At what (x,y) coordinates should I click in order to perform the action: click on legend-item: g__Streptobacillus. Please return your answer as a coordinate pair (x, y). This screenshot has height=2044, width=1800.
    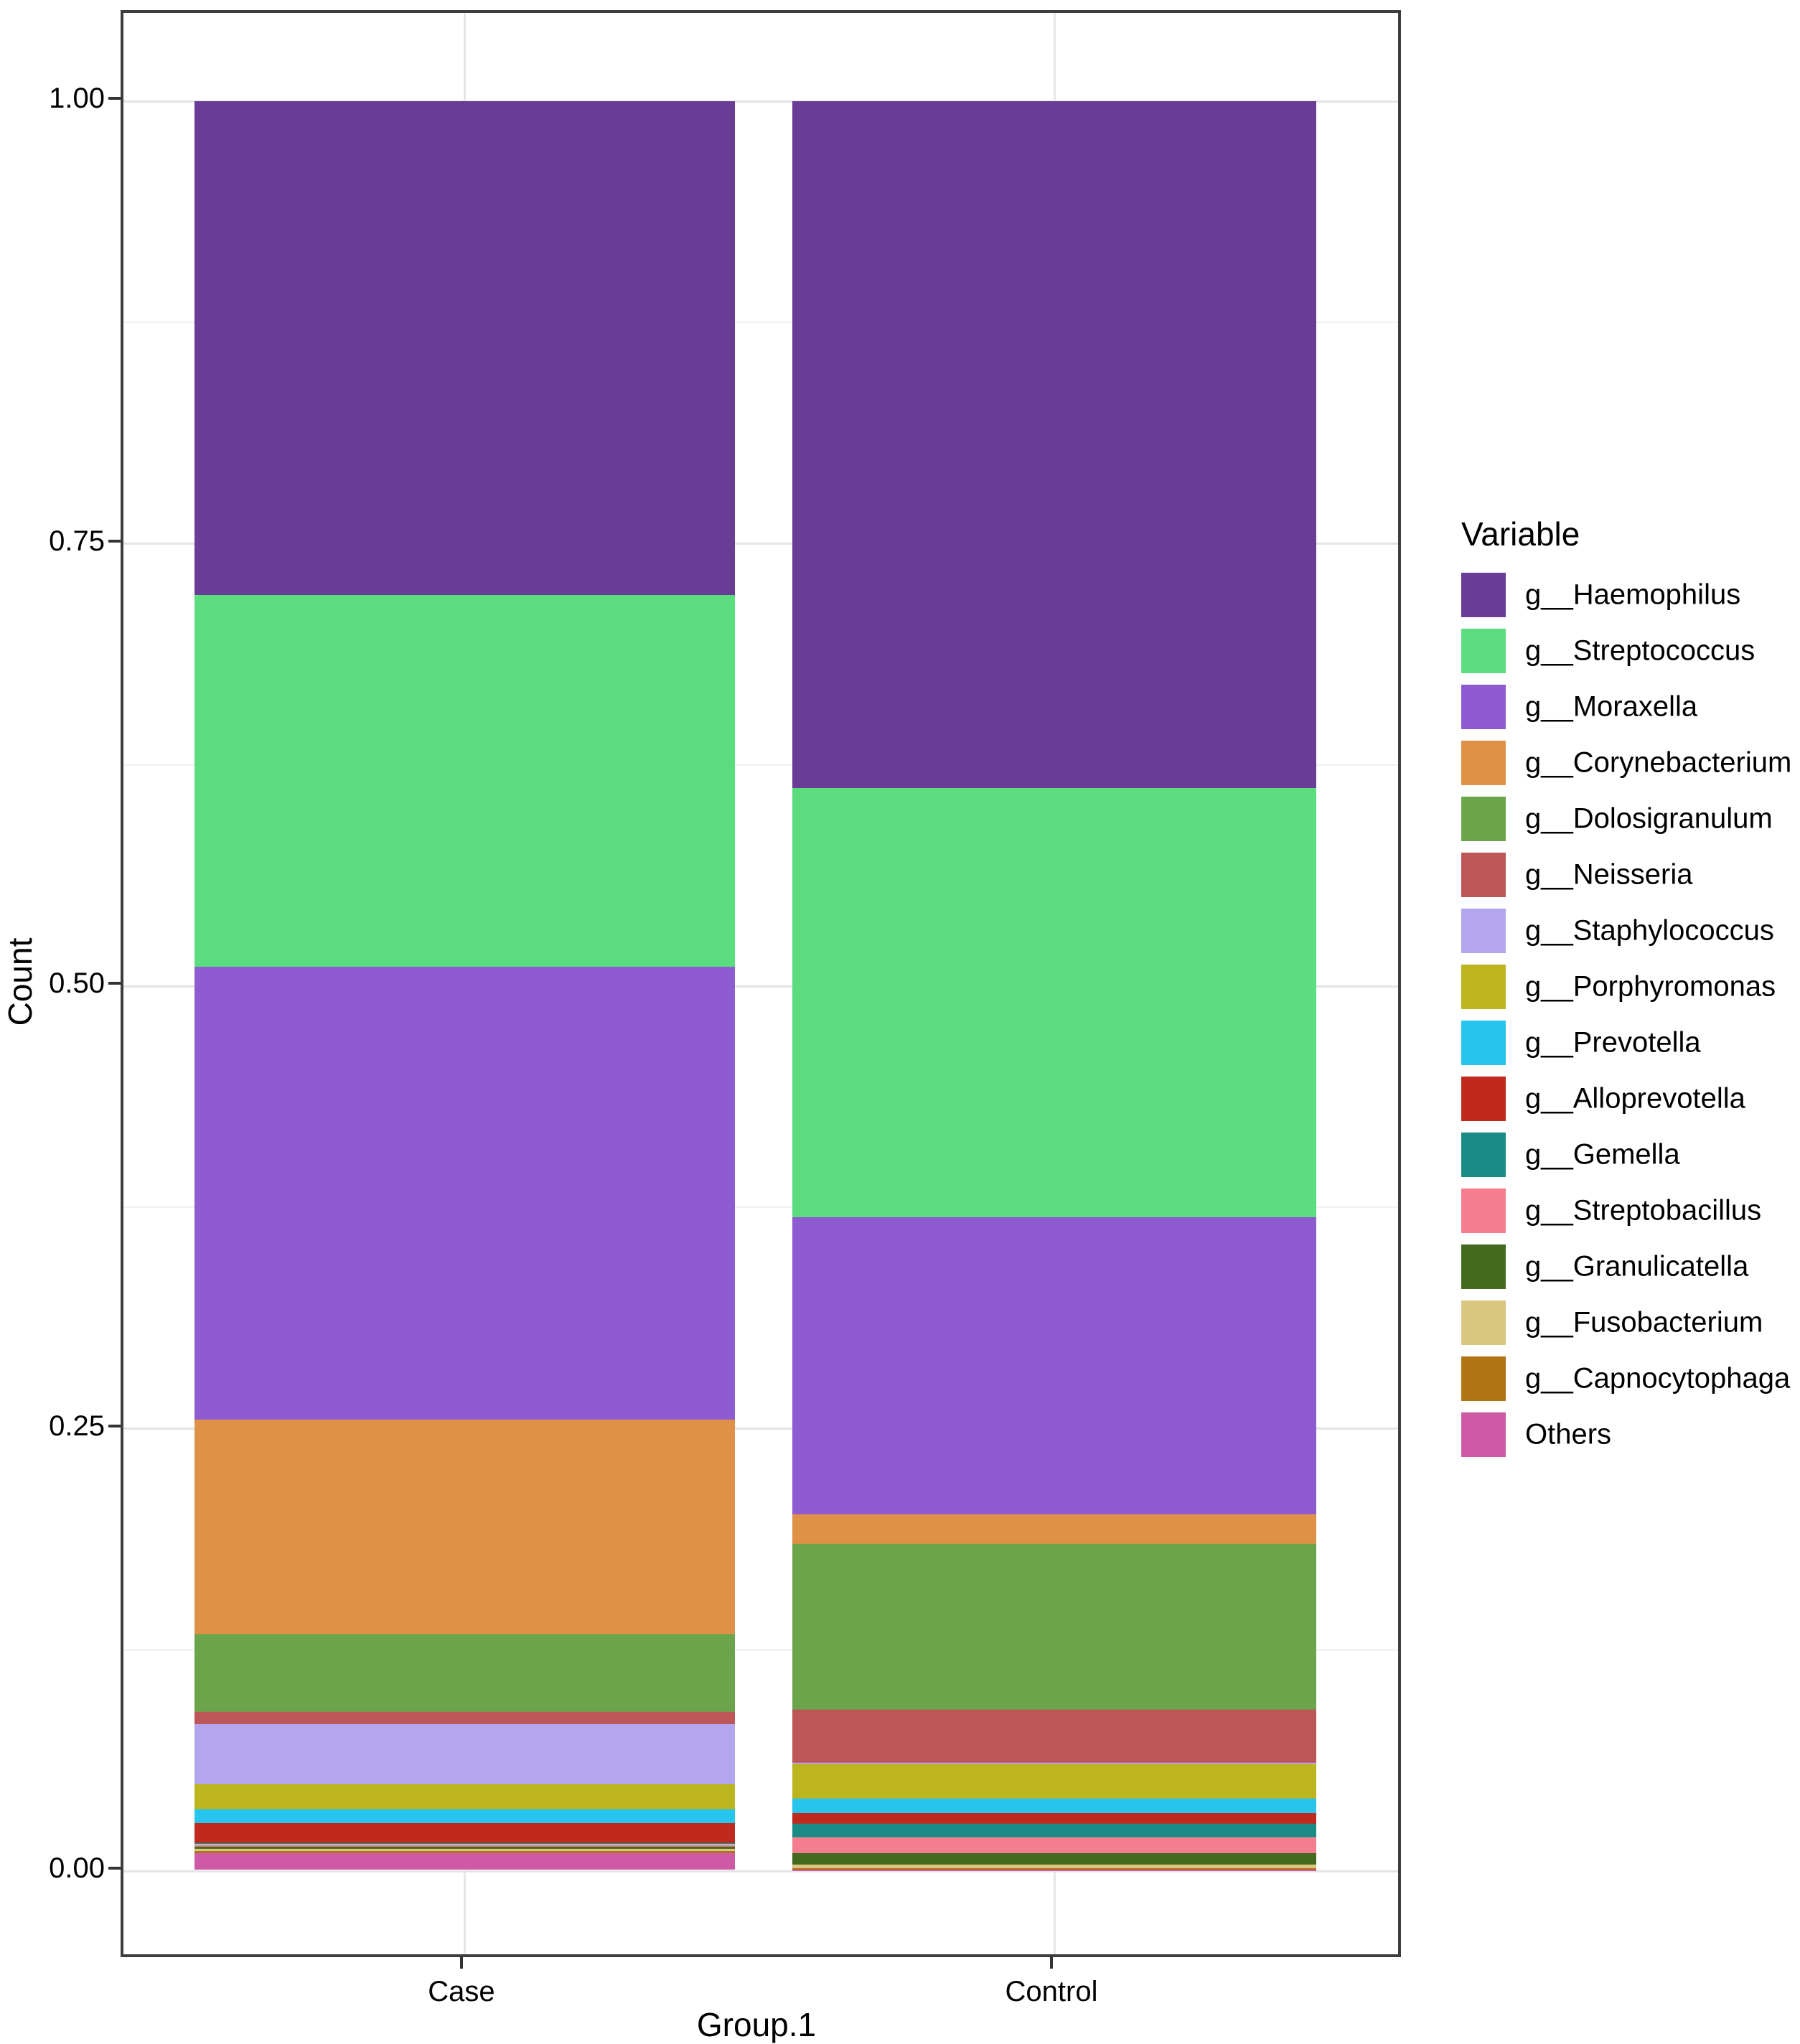
    Looking at the image, I should click on (1630, 1211).